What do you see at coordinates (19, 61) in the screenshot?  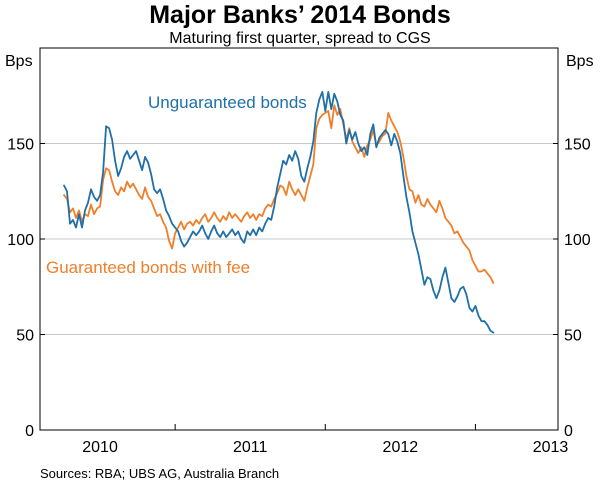 I see `y-axis-label-left: Bps` at bounding box center [19, 61].